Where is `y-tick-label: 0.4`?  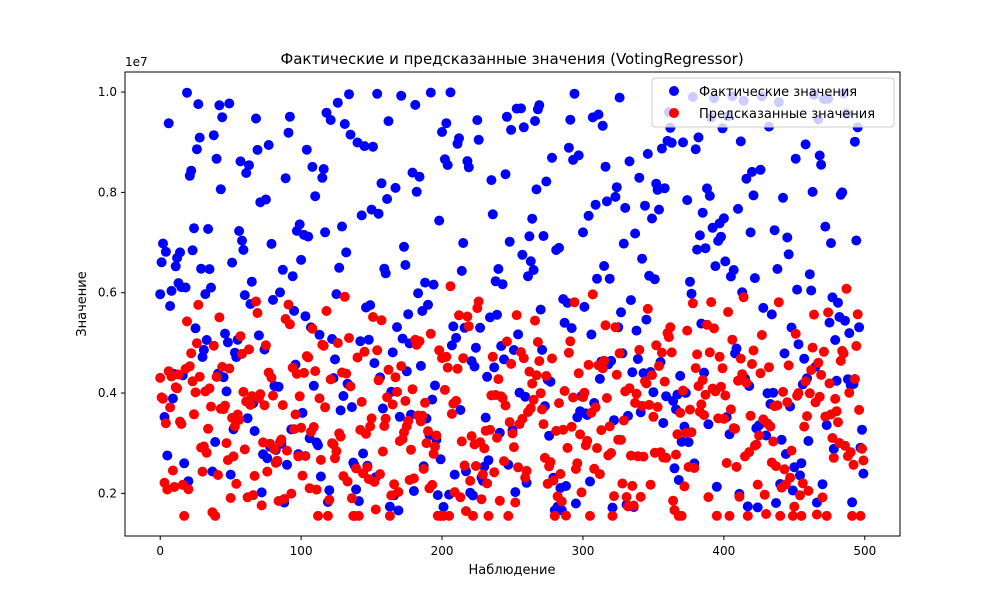 y-tick-label: 0.4 is located at coordinates (107, 393).